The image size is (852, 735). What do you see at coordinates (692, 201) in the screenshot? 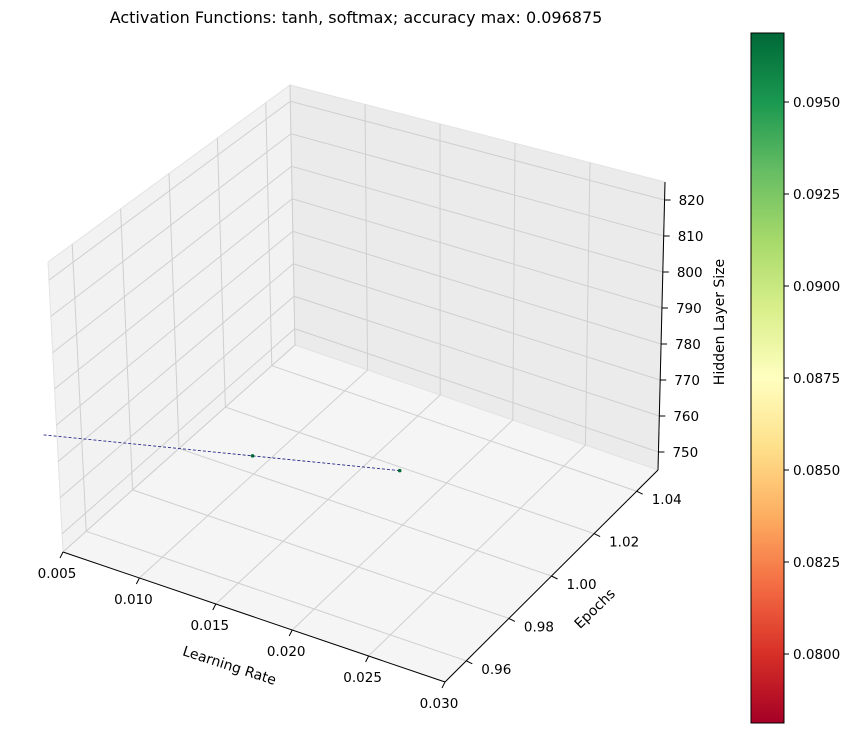
I see `z-tick-label: 820` at bounding box center [692, 201].